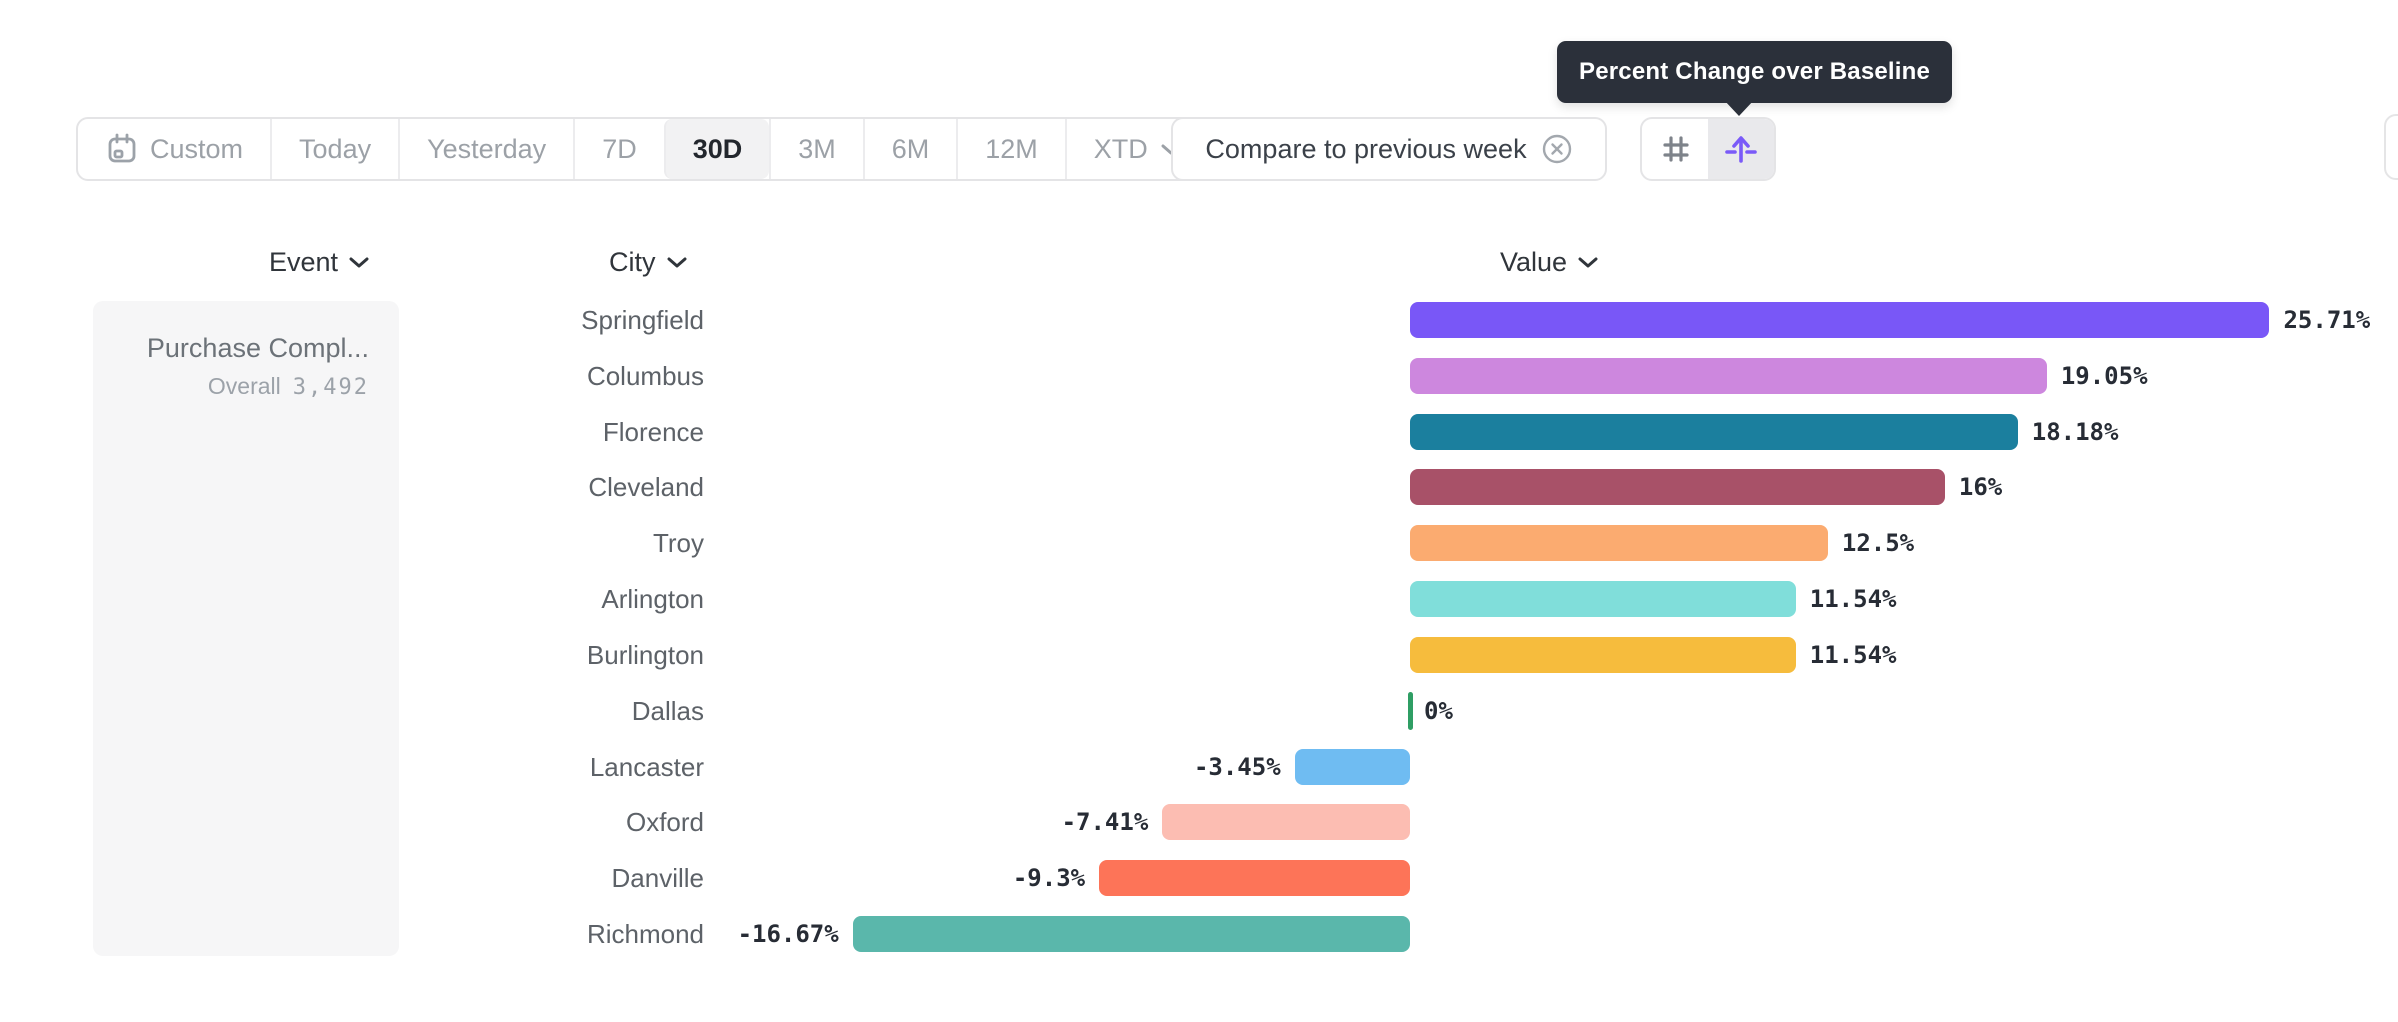 This screenshot has height=1022, width=2398. I want to click on date-range-toolbar: Custom Today Yesterday 7D 30D 3M 6M 12M XTD, so click(643, 149).